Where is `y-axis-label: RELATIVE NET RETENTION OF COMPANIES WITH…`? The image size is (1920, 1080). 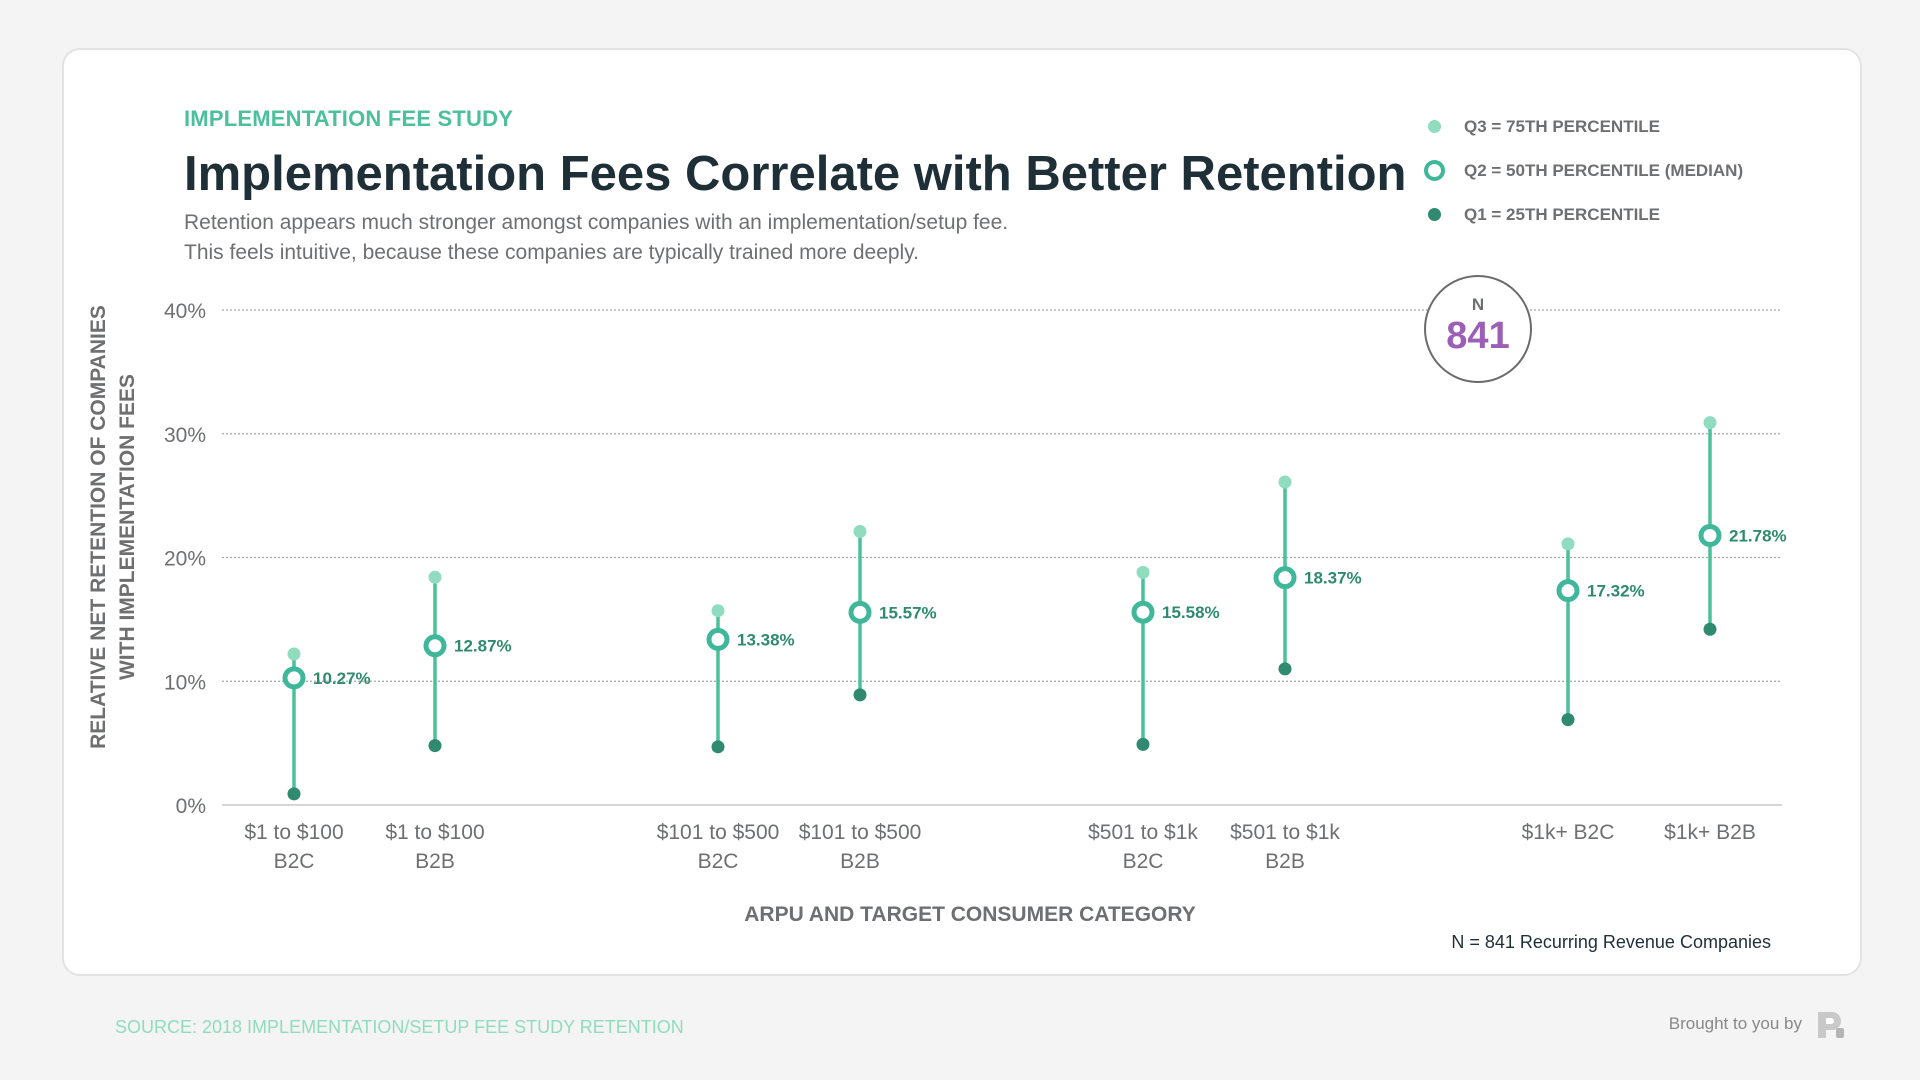 y-axis-label: RELATIVE NET RETENTION OF COMPANIES WITH… is located at coordinates (113, 527).